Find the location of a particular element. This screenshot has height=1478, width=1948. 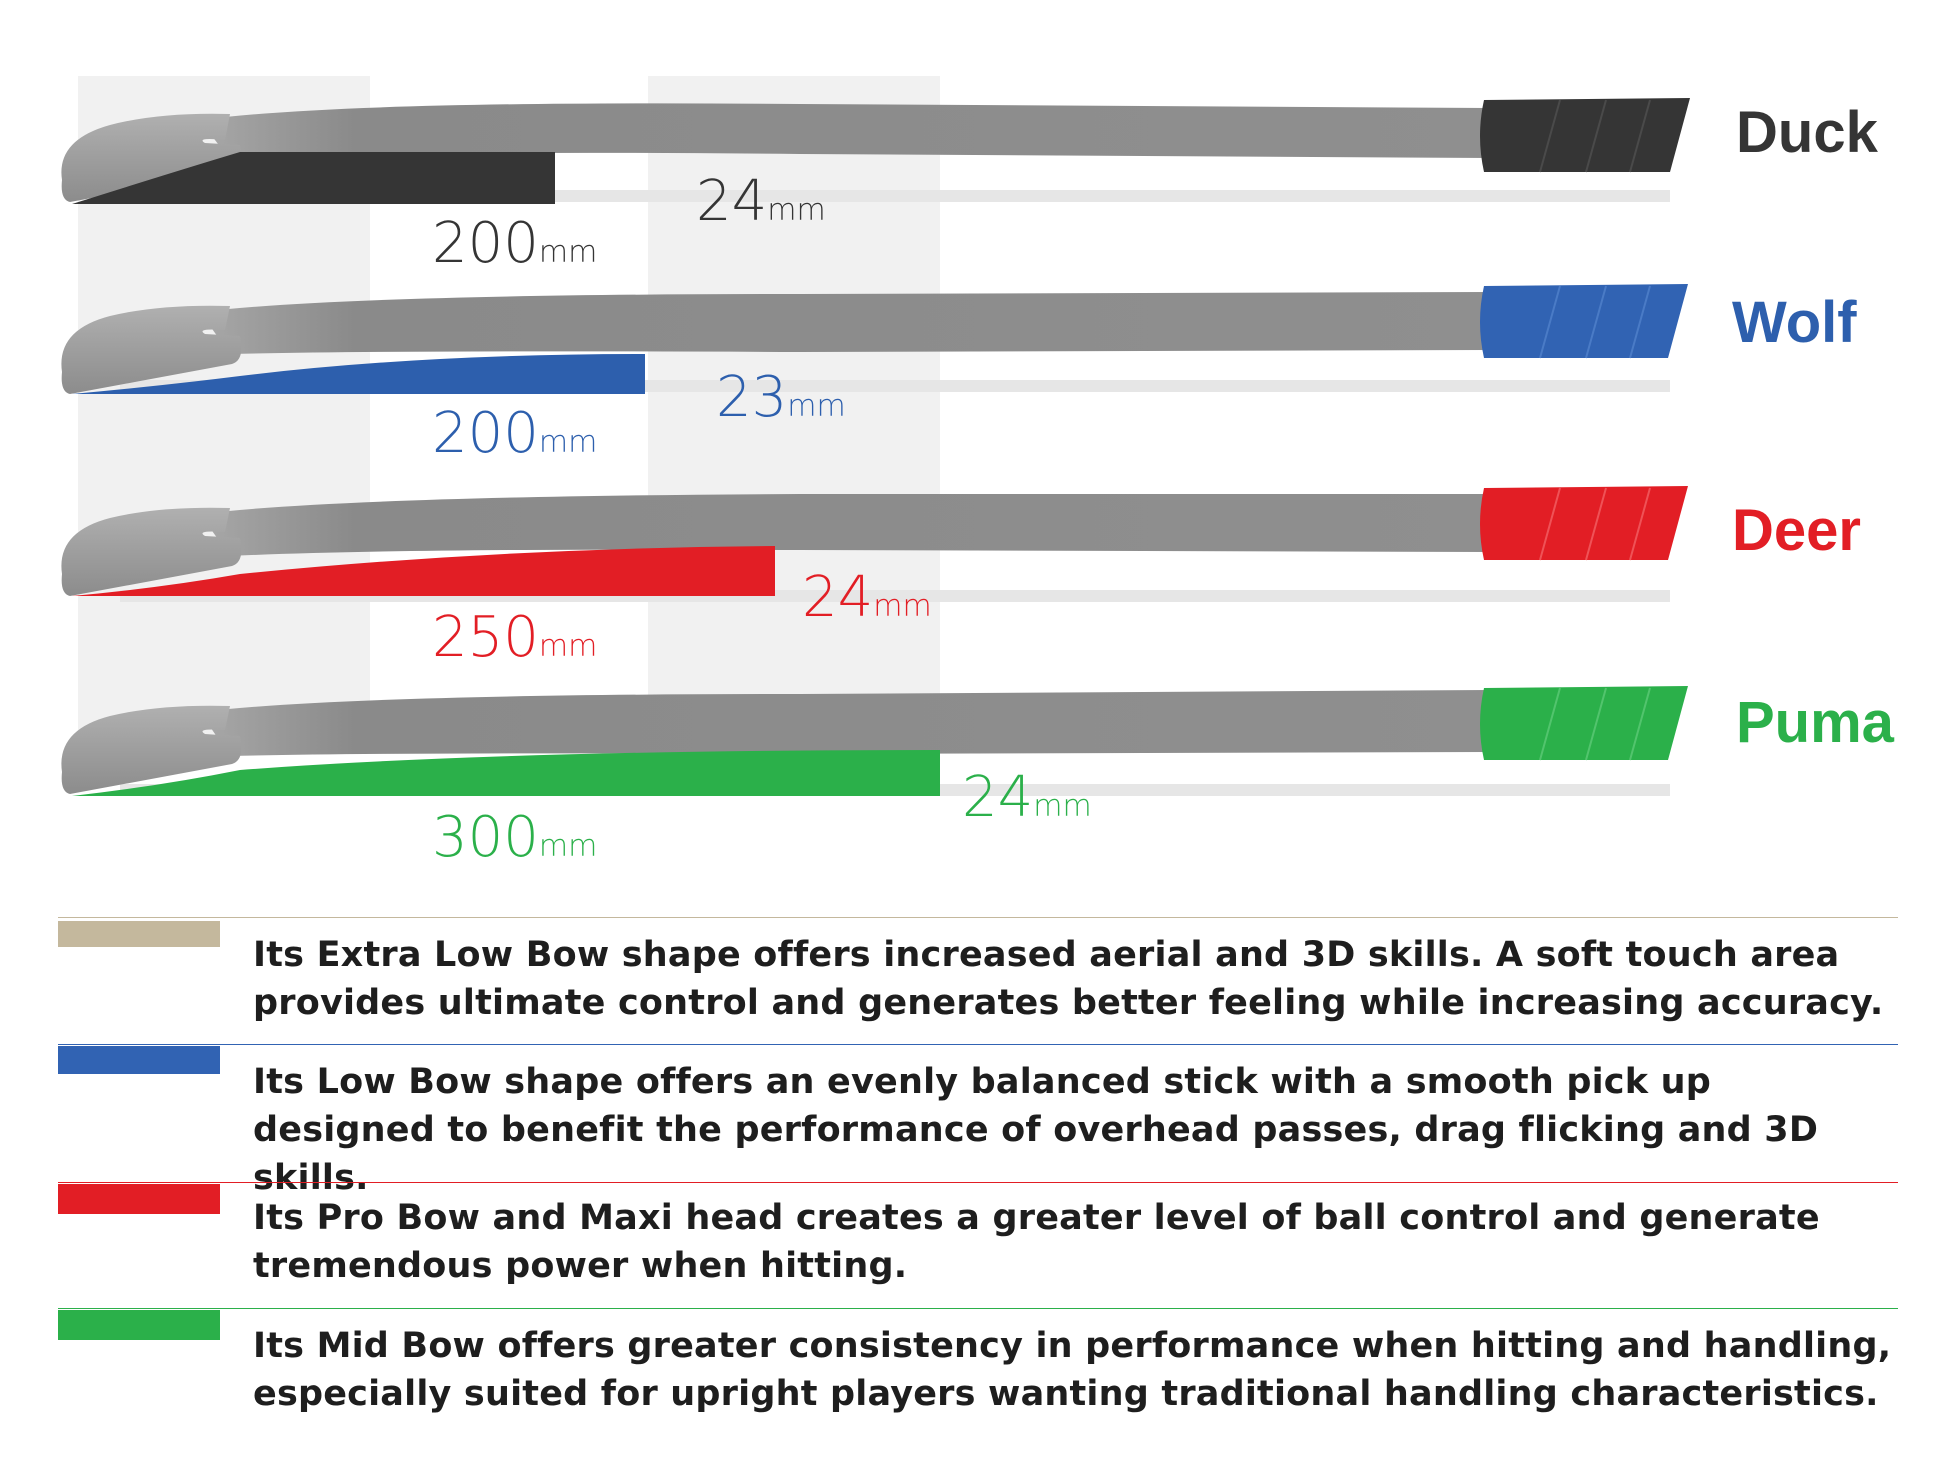

stick-name-puma: Puma is located at coordinates (1815, 722).